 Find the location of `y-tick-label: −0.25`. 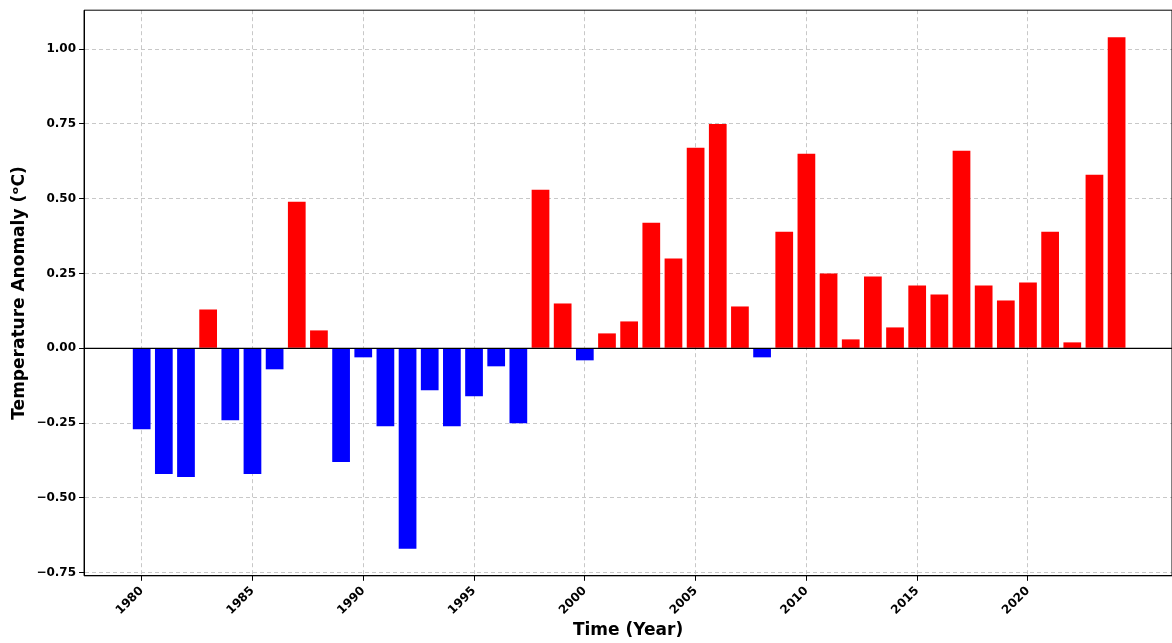

y-tick-label: −0.25 is located at coordinates (56, 422).